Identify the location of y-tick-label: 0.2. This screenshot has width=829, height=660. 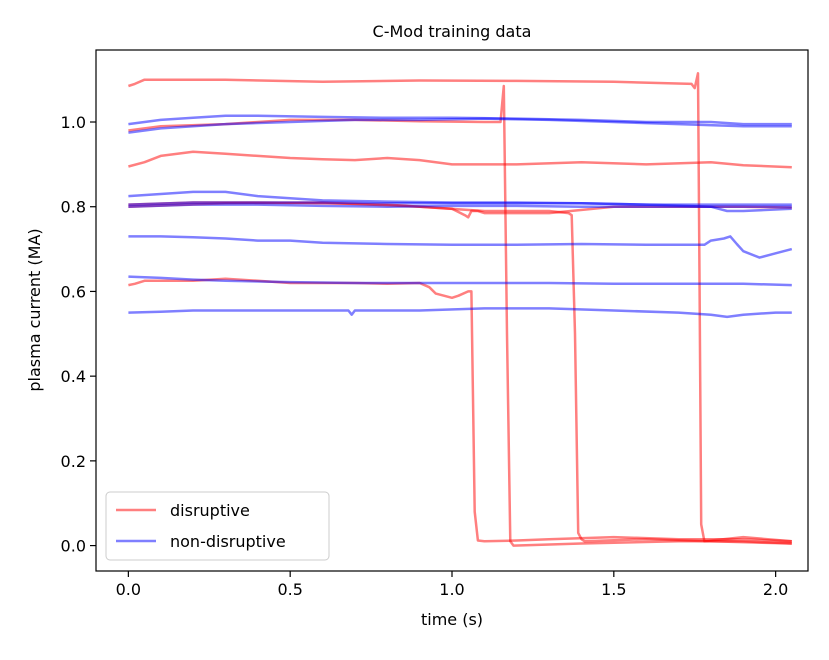
(73, 461).